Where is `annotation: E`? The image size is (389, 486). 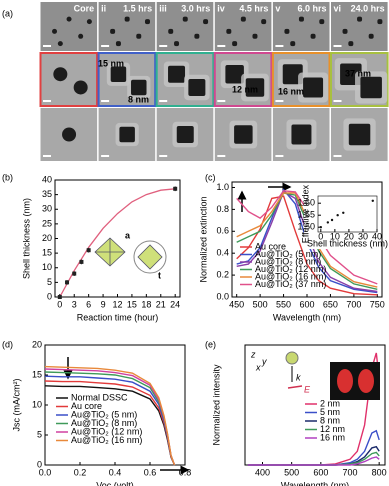 annotation: E is located at coordinates (307, 389).